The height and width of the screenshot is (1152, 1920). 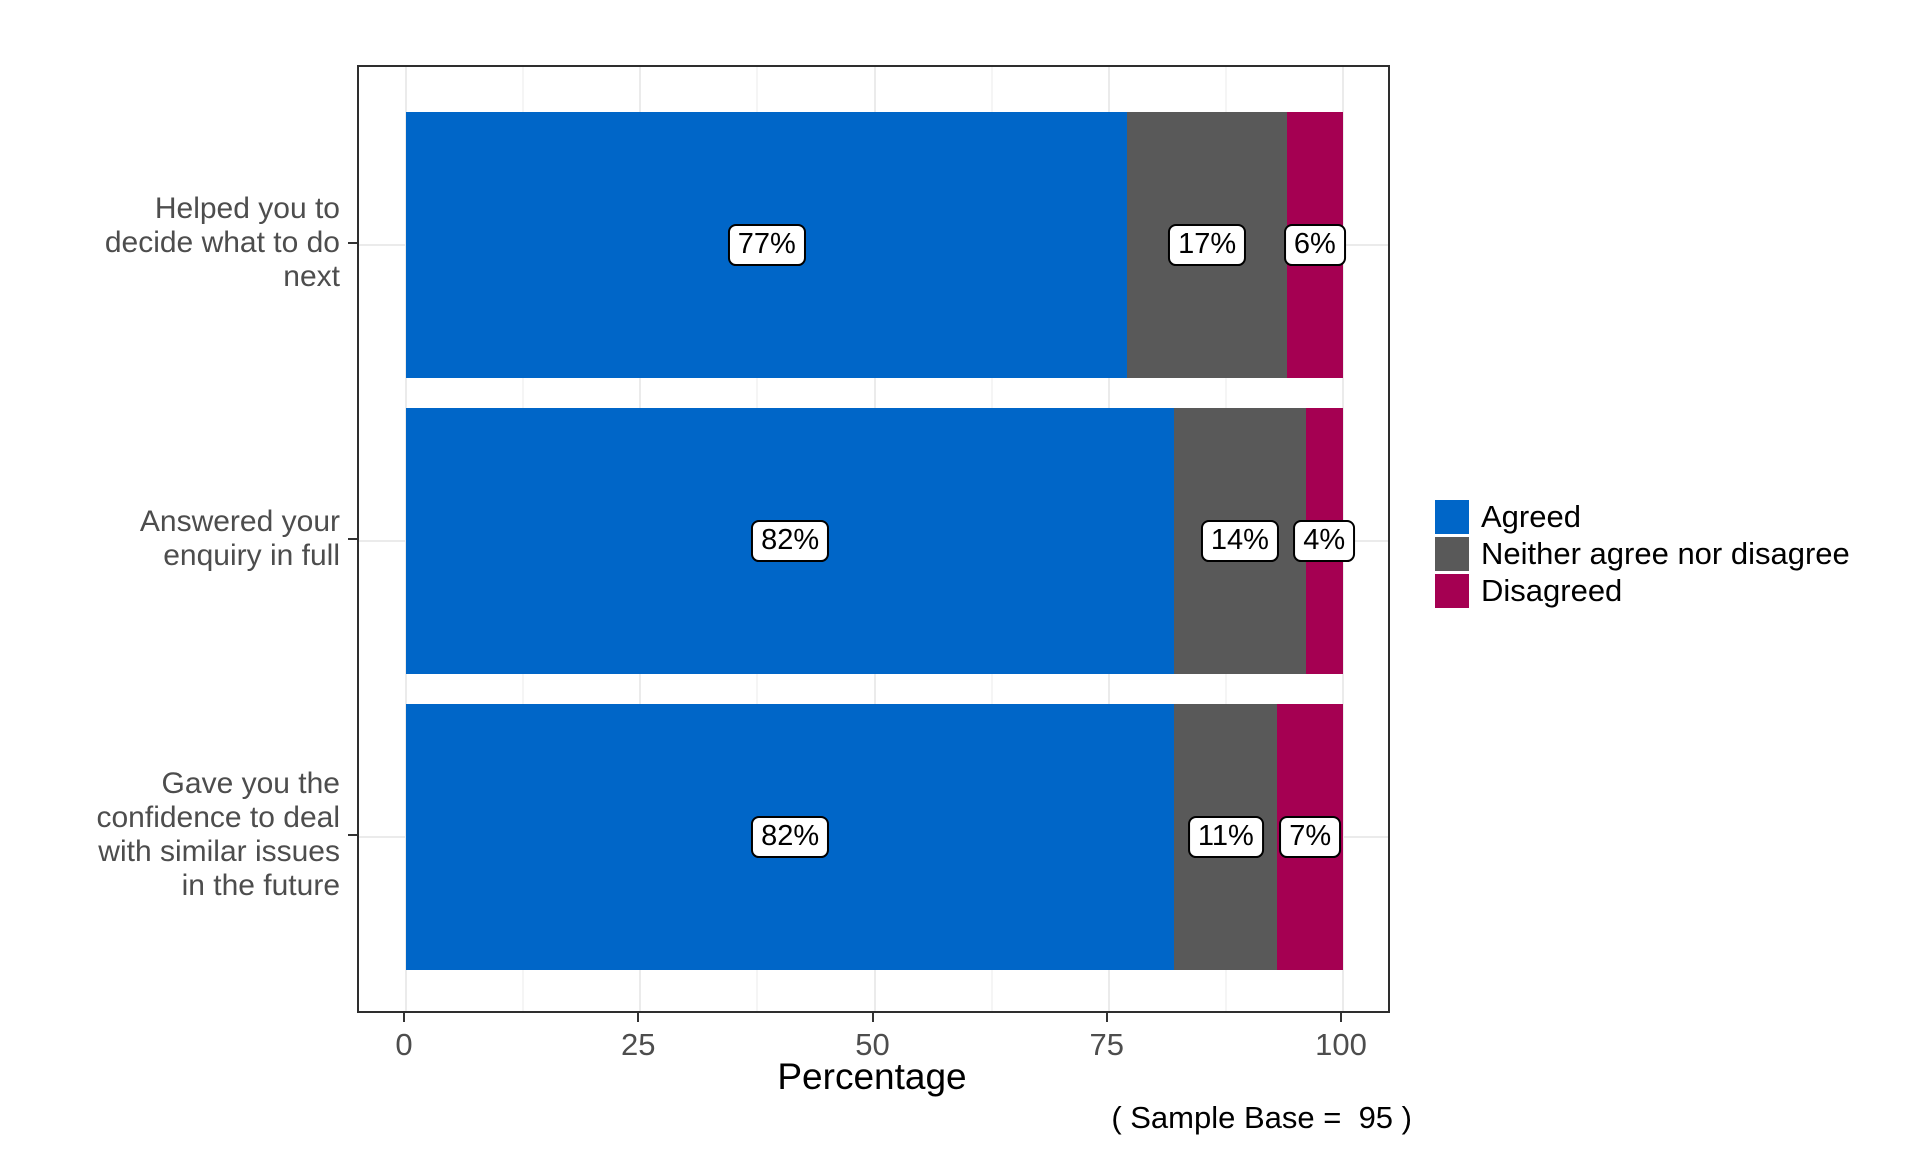 I want to click on legend-item: Disagreed, so click(x=1642, y=591).